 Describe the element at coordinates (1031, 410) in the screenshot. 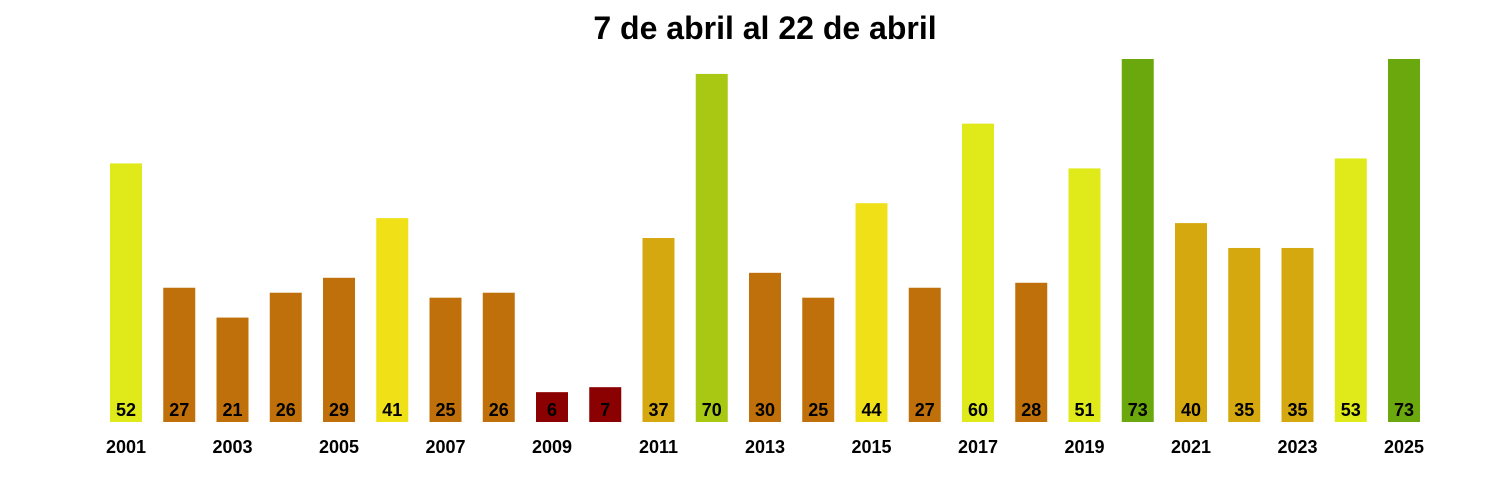

I see `value-label-2018: 28` at that location.